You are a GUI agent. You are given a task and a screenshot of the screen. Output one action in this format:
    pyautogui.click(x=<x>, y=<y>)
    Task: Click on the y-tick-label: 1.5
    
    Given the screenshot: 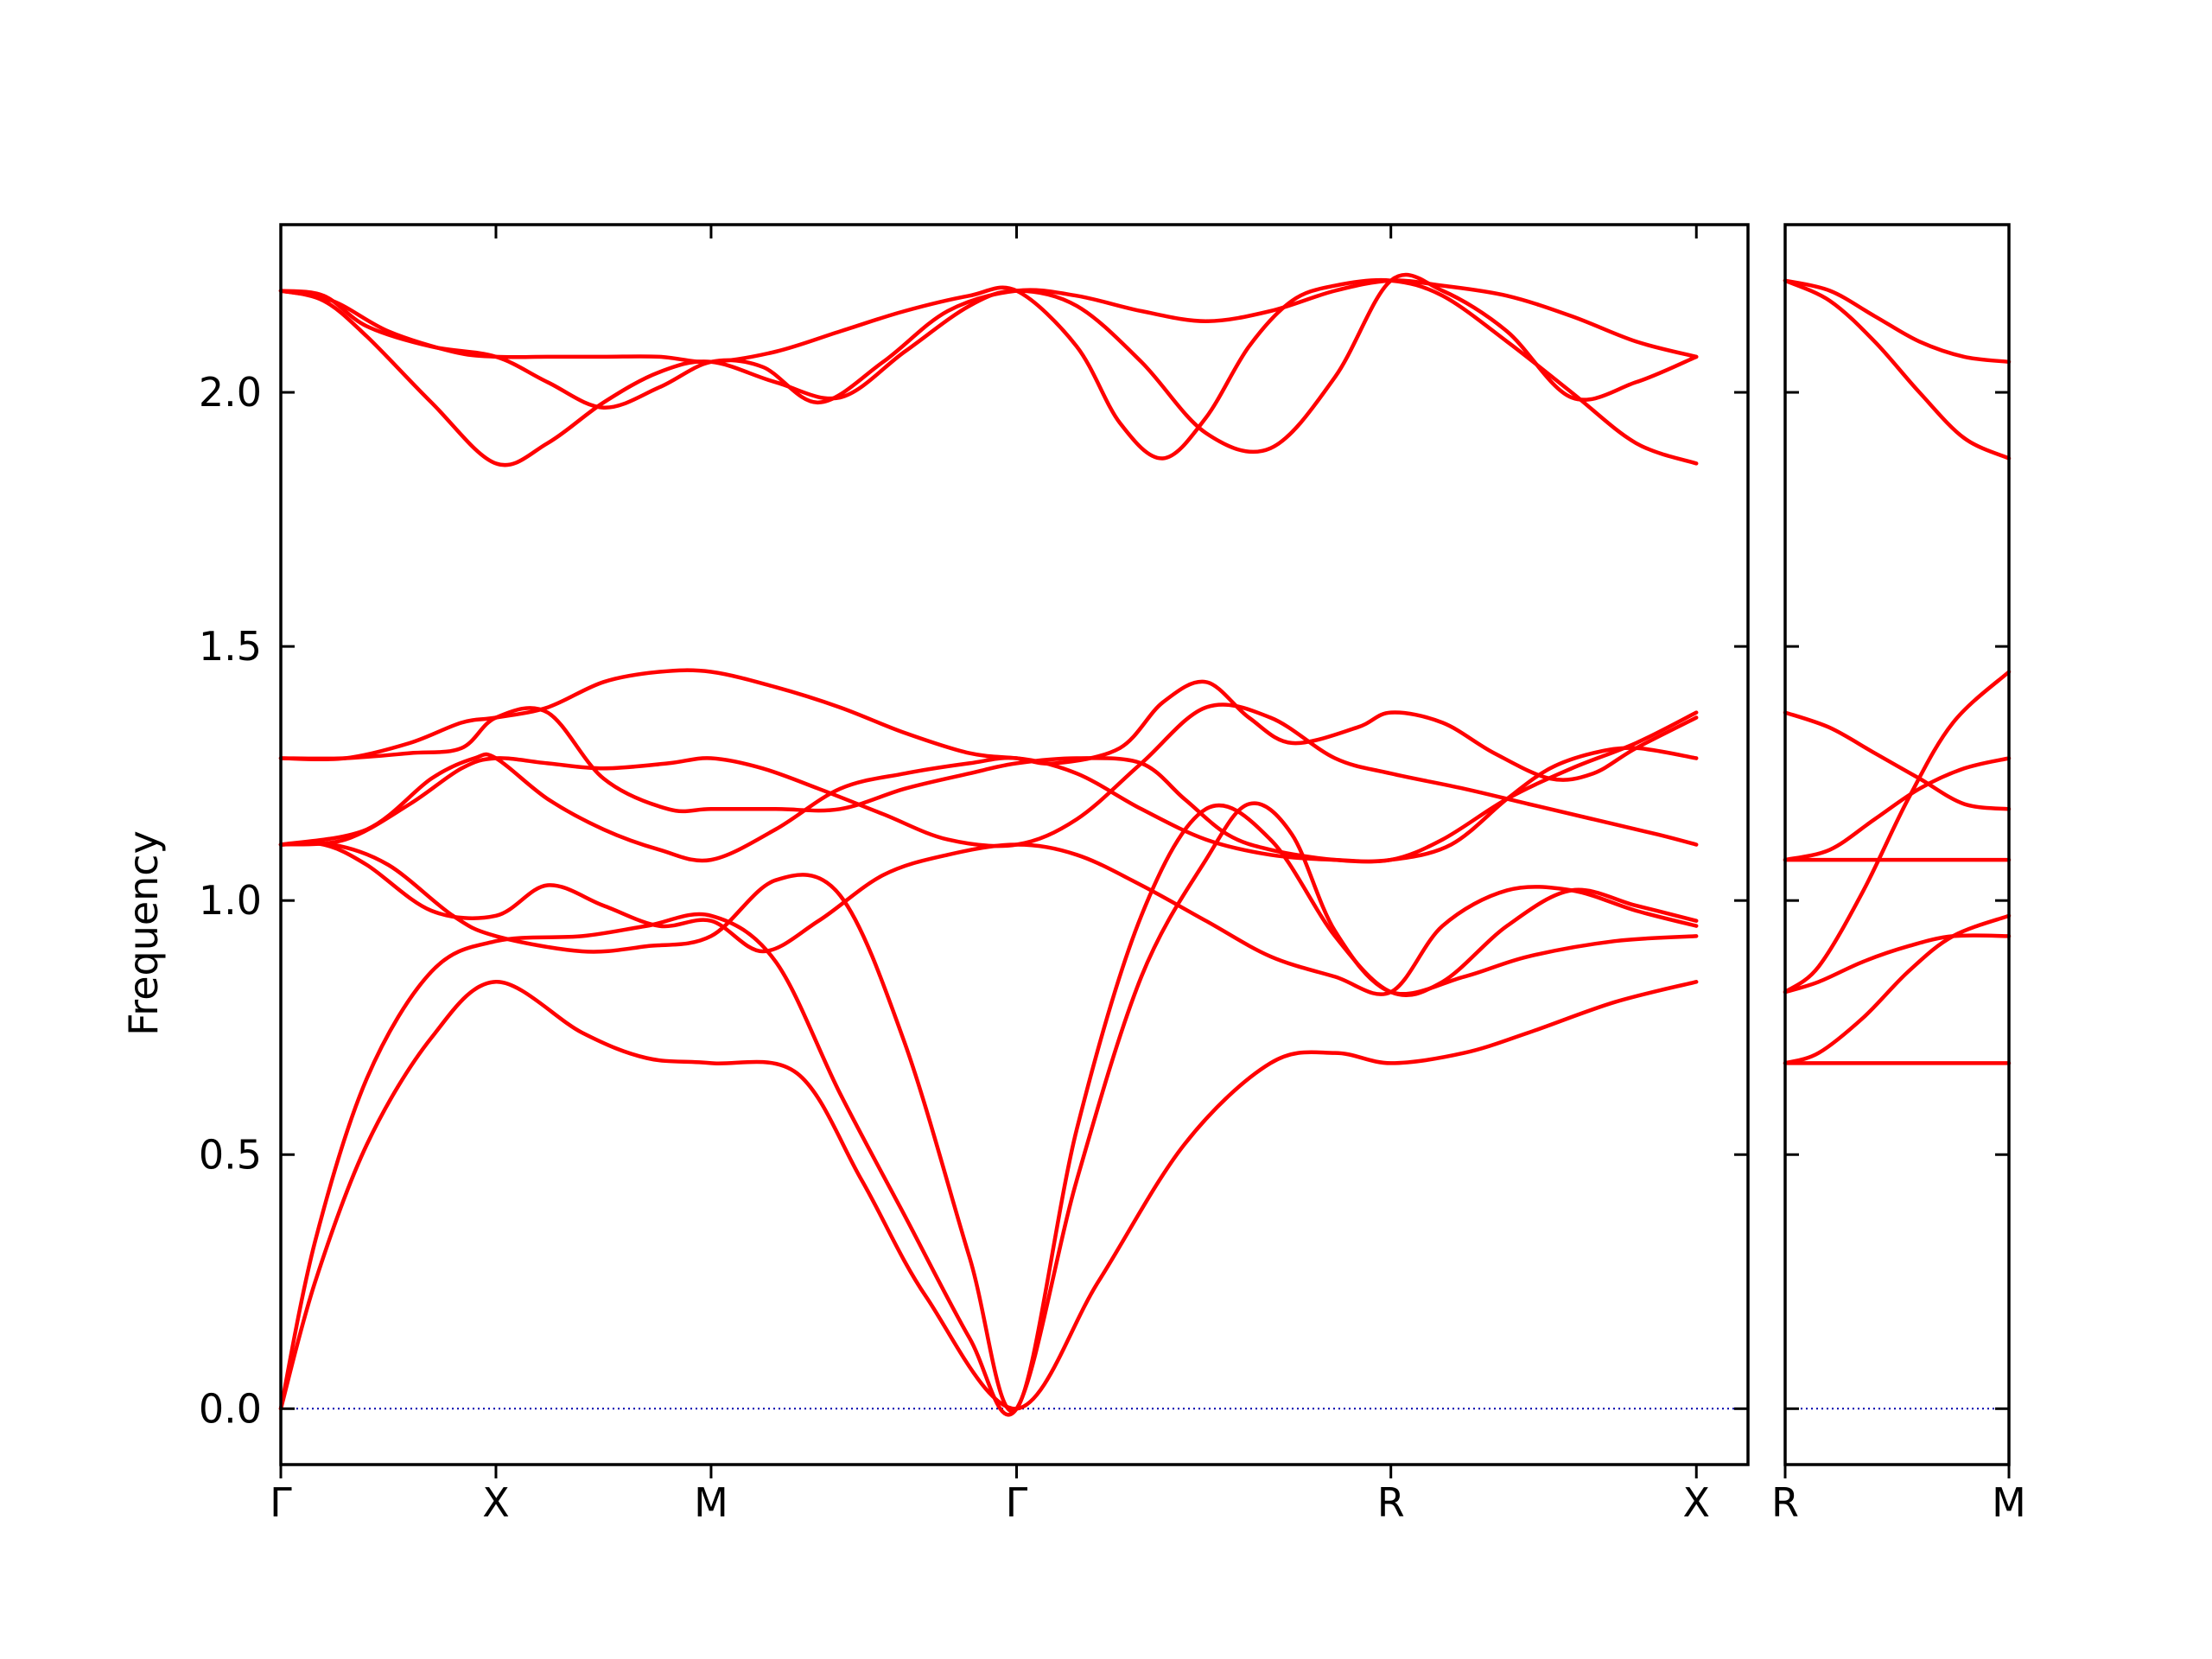 What is the action you would take?
    pyautogui.click(x=231, y=646)
    